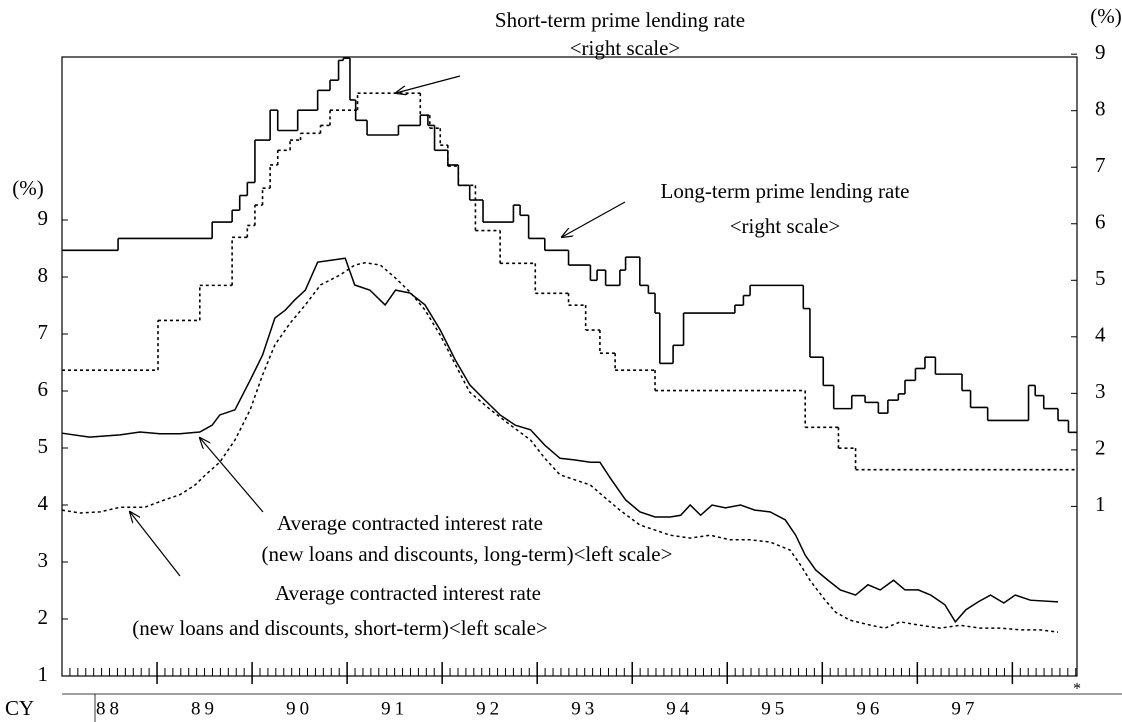  Describe the element at coordinates (43, 389) in the screenshot. I see `y-tick-label: 6` at that location.